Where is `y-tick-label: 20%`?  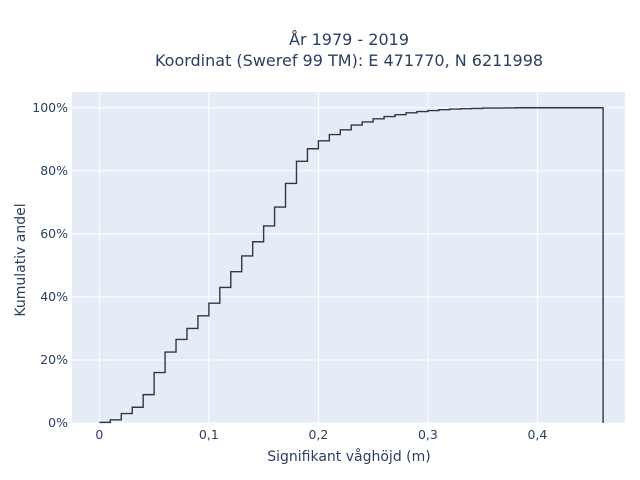
y-tick-label: 20% is located at coordinates (54, 359).